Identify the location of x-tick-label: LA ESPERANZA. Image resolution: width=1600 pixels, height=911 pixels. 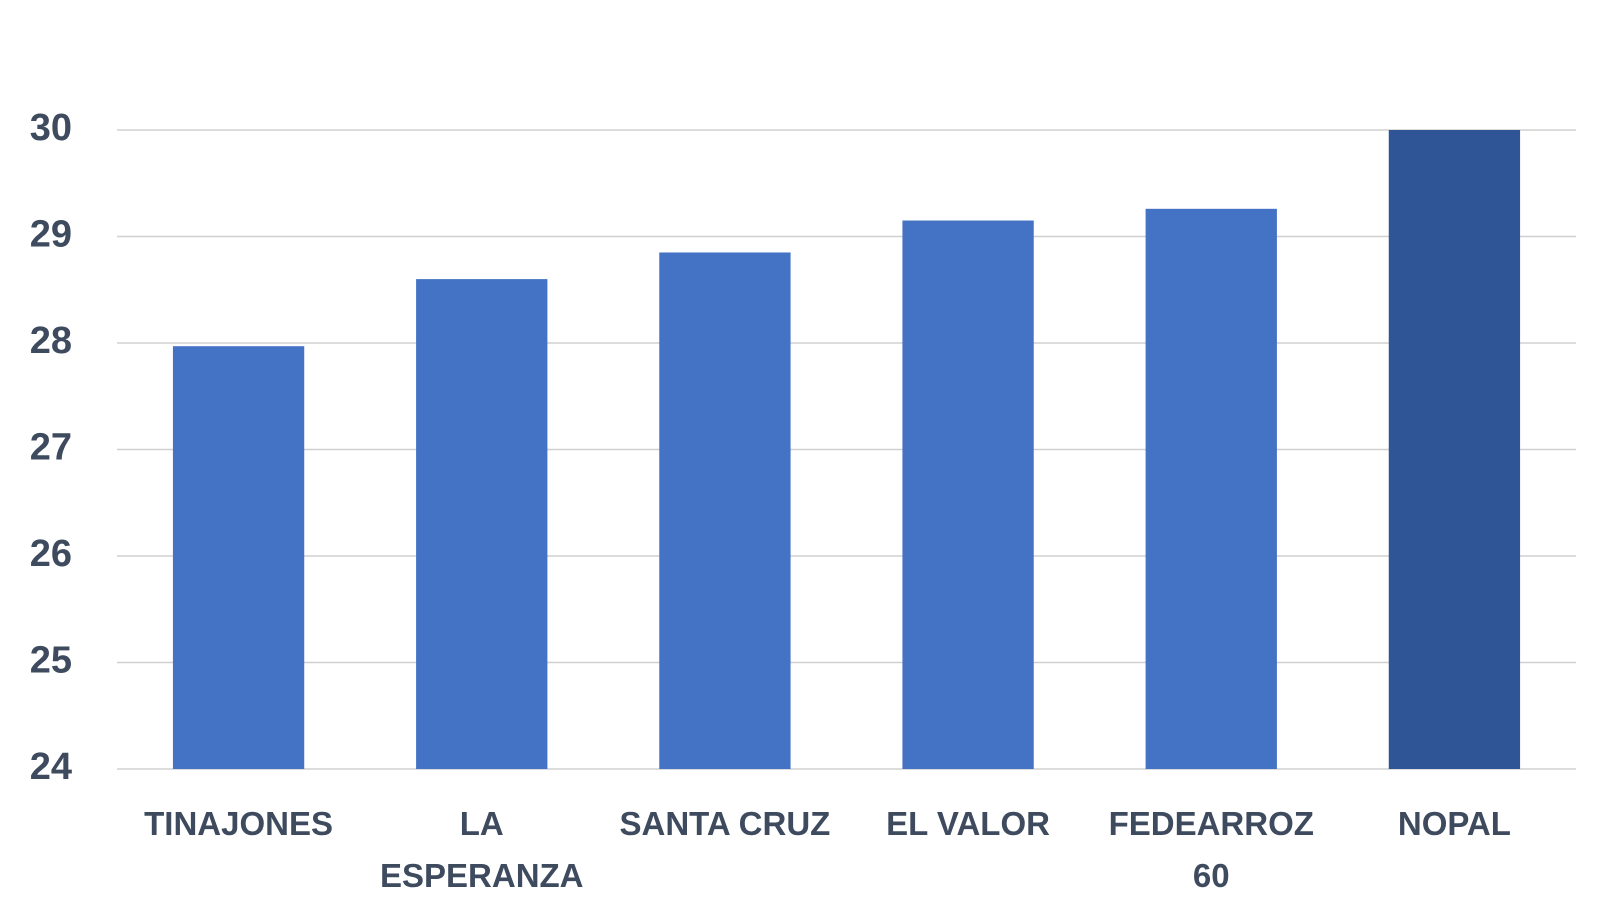
(481, 849).